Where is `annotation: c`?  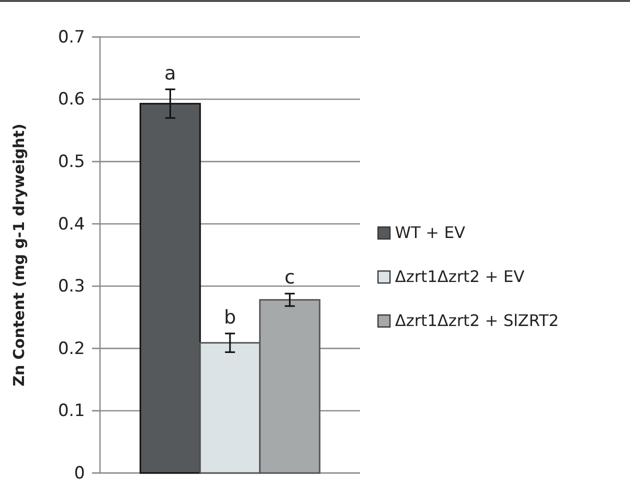
annotation: c is located at coordinates (289, 277).